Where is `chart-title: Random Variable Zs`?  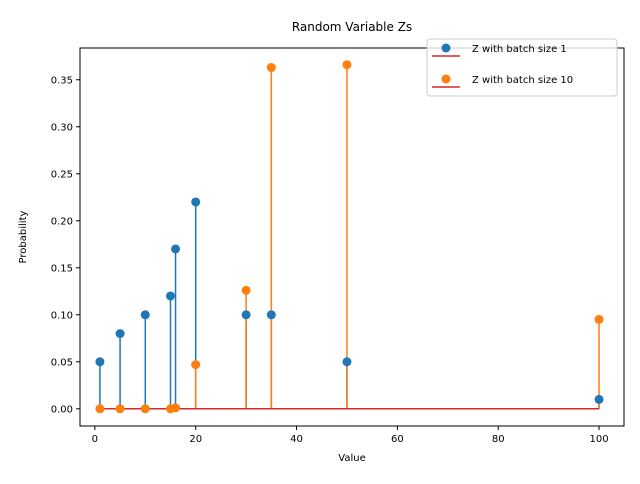
chart-title: Random Variable Zs is located at coordinates (352, 27).